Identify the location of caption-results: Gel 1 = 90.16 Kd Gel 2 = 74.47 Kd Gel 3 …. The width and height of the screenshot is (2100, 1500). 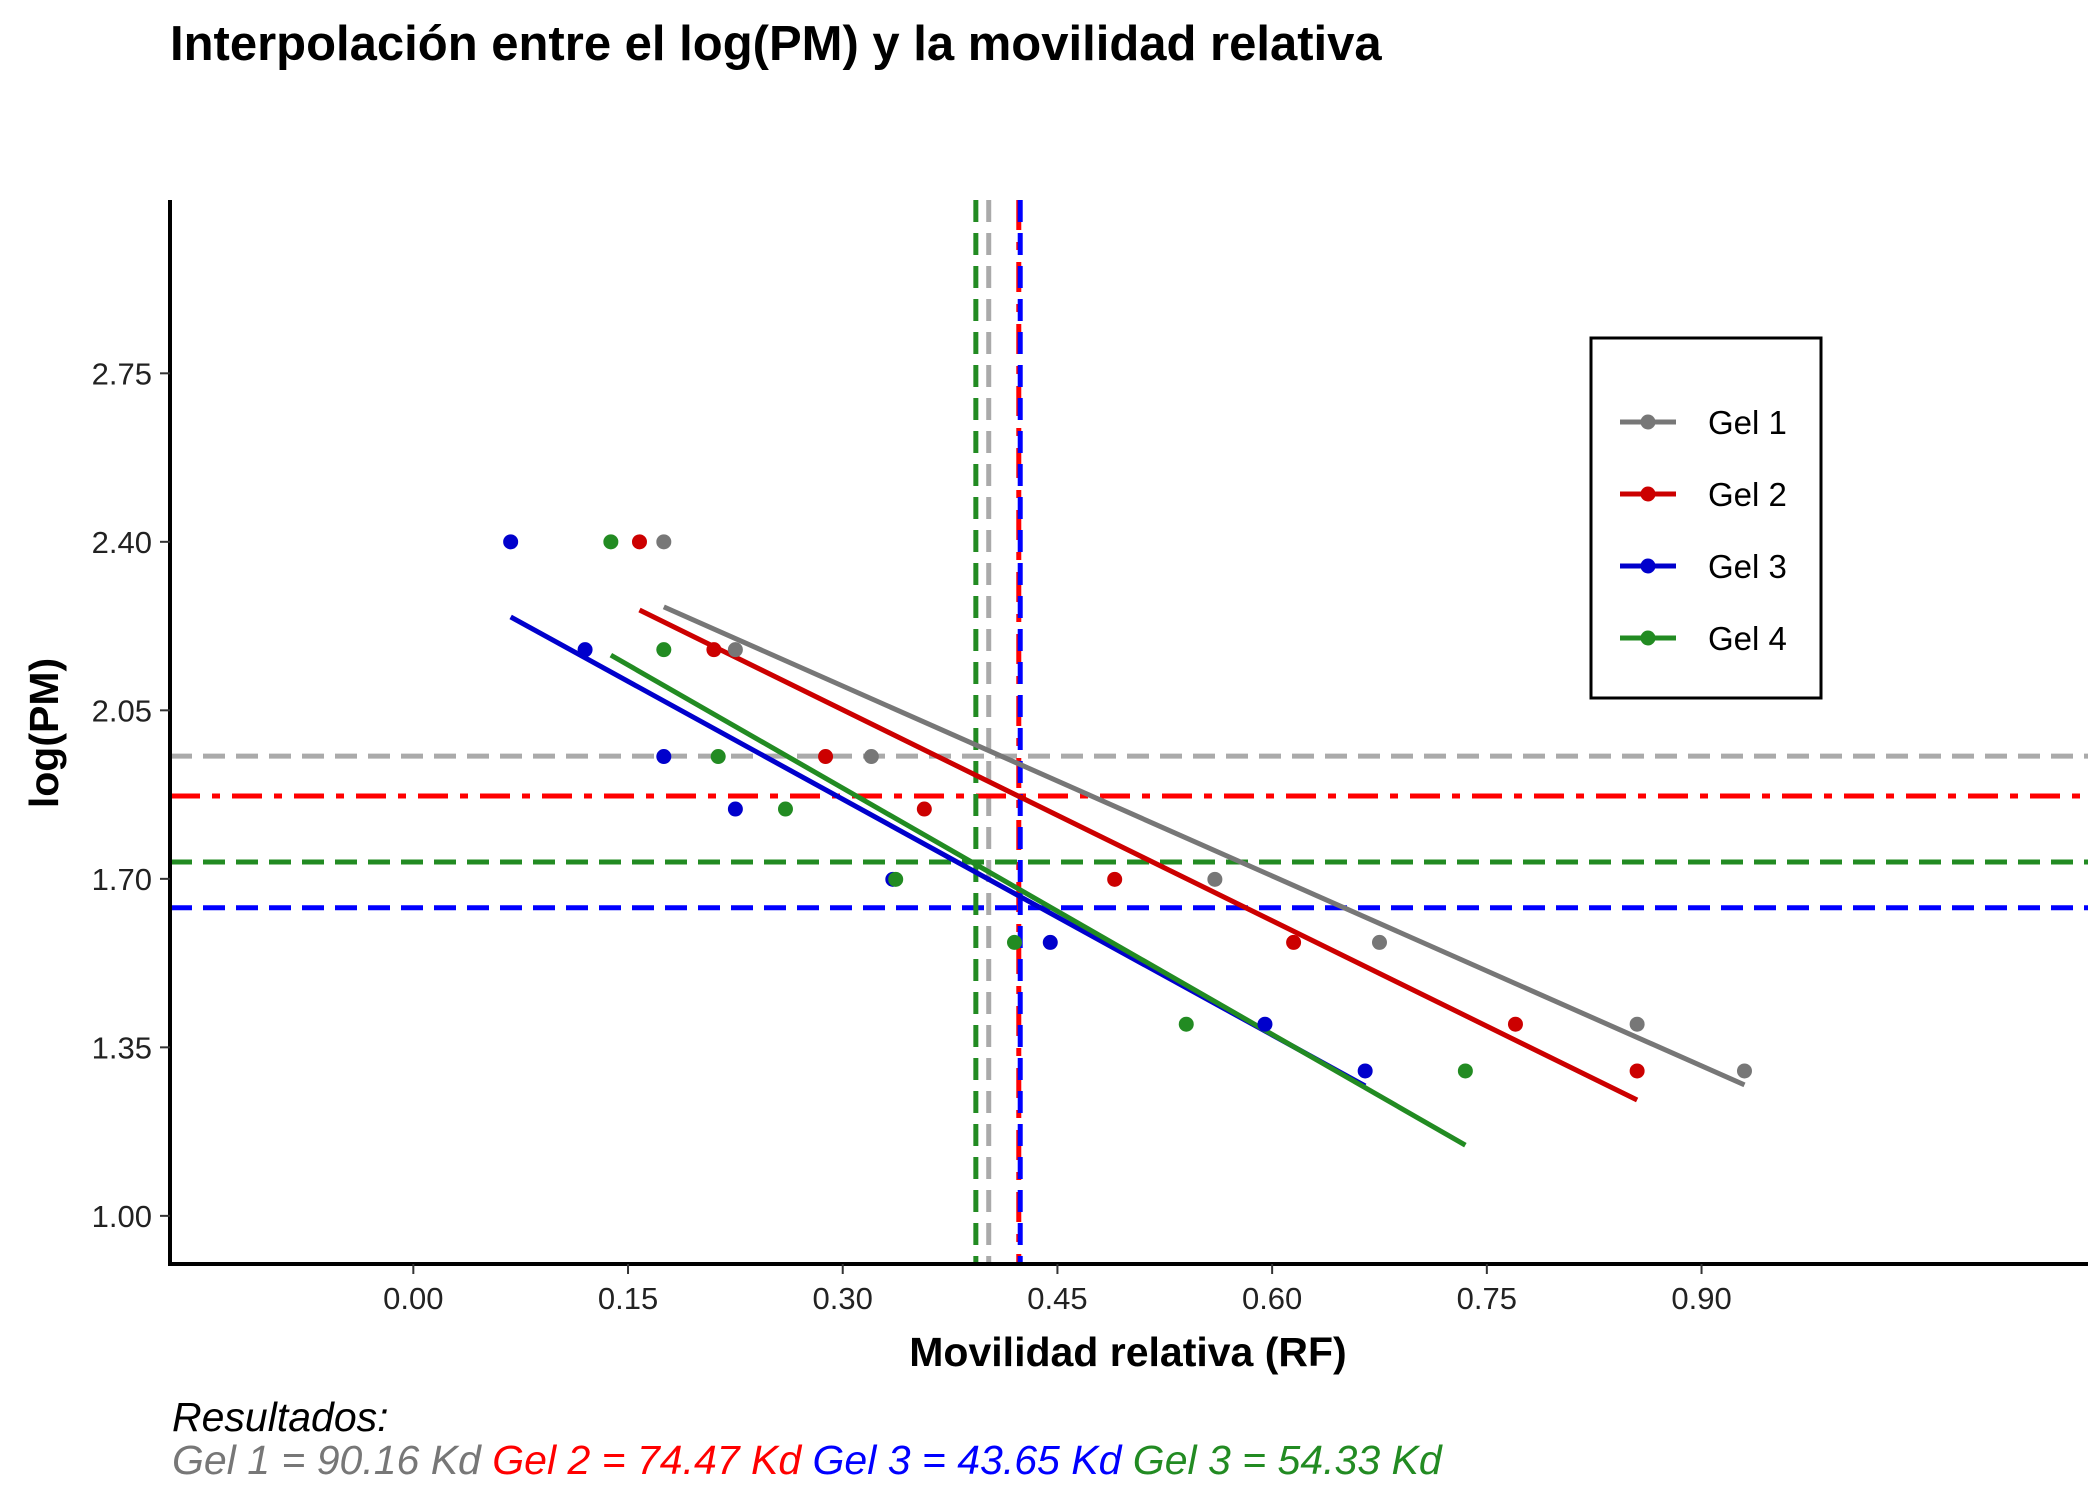
(807, 1460).